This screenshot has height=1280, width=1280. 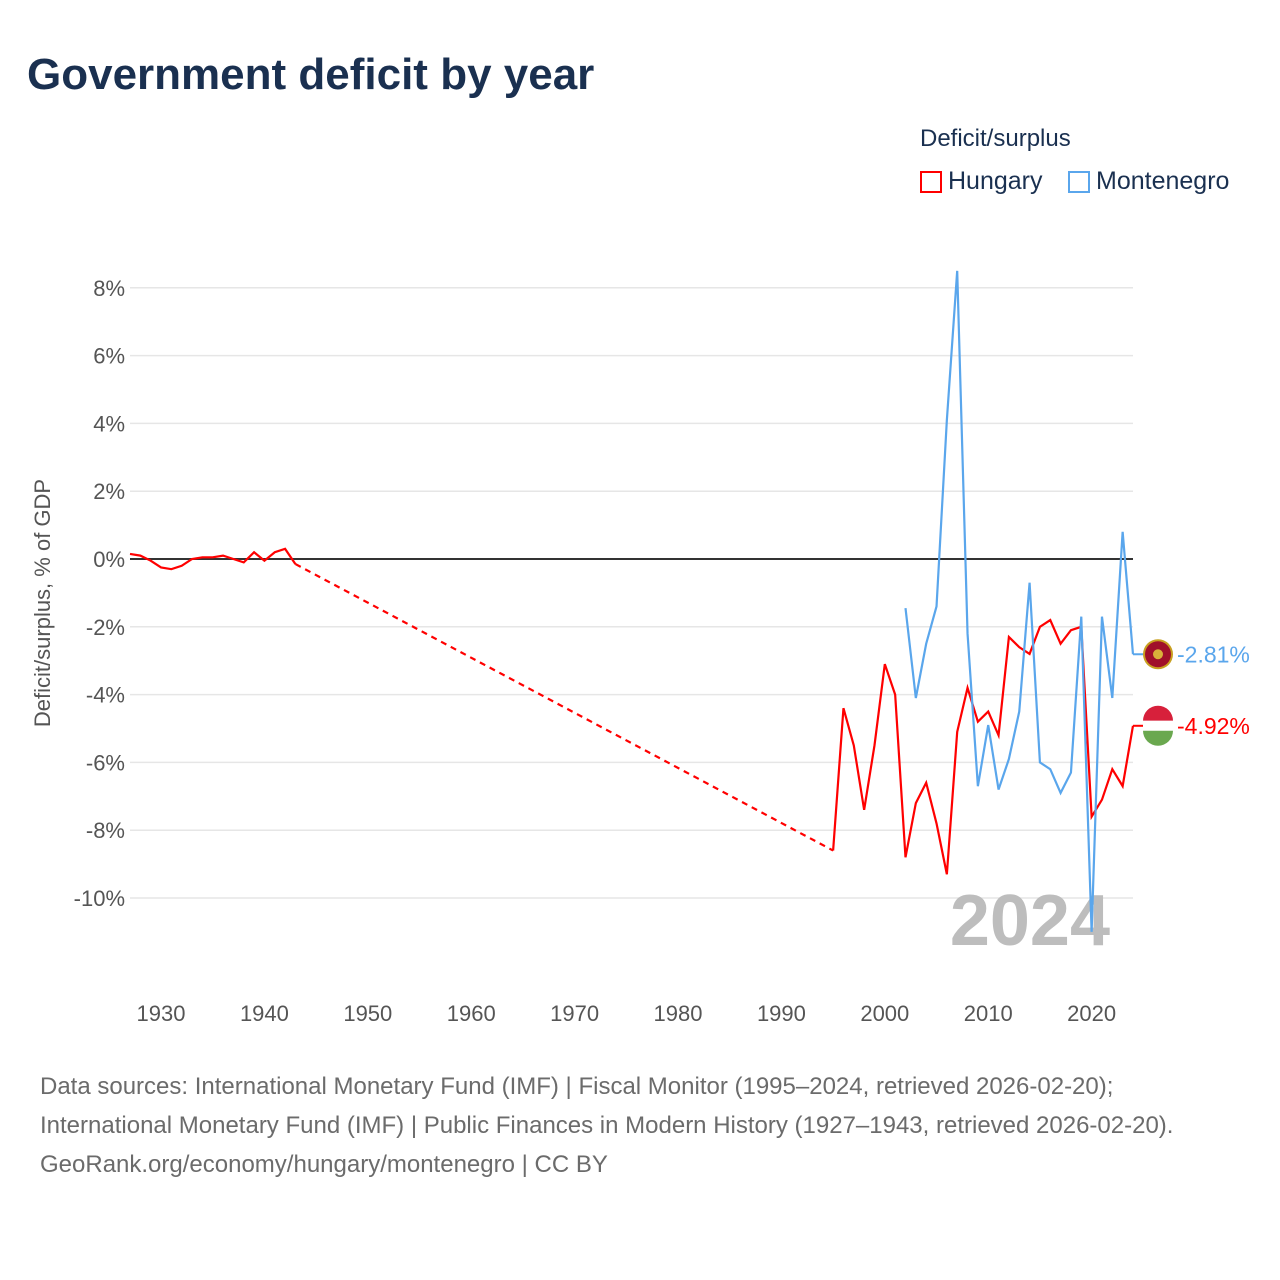 What do you see at coordinates (105, 830) in the screenshot?
I see `y-tick-label: -8%` at bounding box center [105, 830].